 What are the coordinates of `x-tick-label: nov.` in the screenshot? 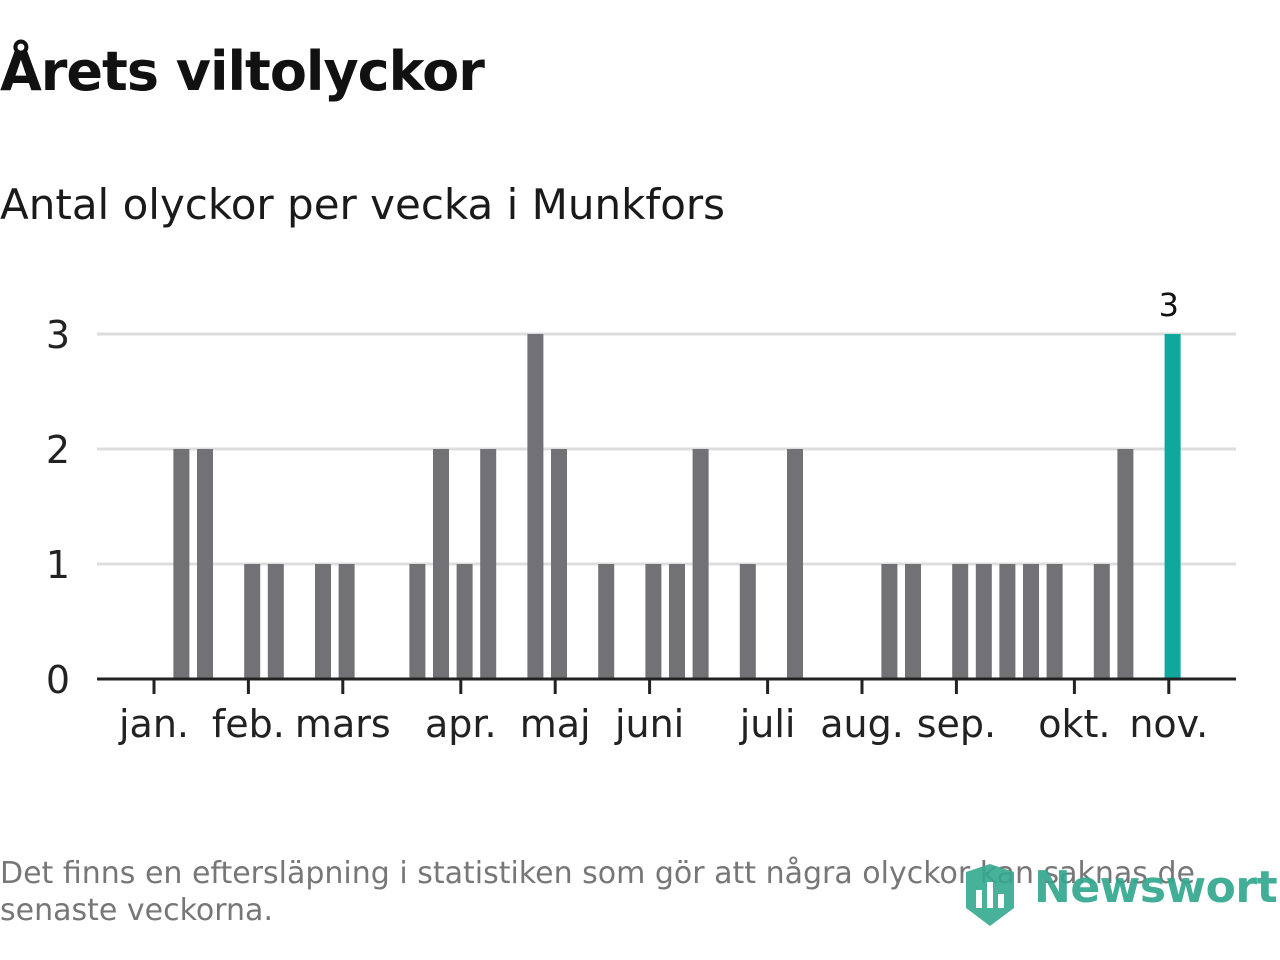 It's located at (1168, 724).